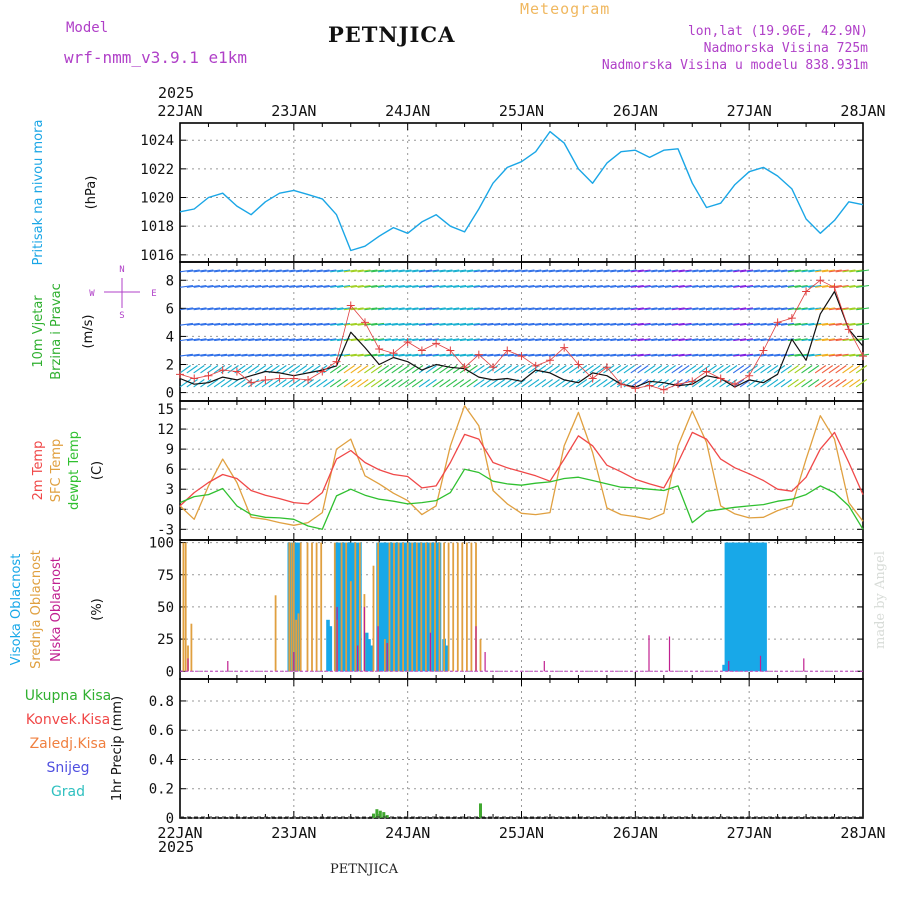 The width and height of the screenshot is (900, 900). Describe the element at coordinates (67, 768) in the screenshot. I see `precip-legend-item: Snijeg` at that location.